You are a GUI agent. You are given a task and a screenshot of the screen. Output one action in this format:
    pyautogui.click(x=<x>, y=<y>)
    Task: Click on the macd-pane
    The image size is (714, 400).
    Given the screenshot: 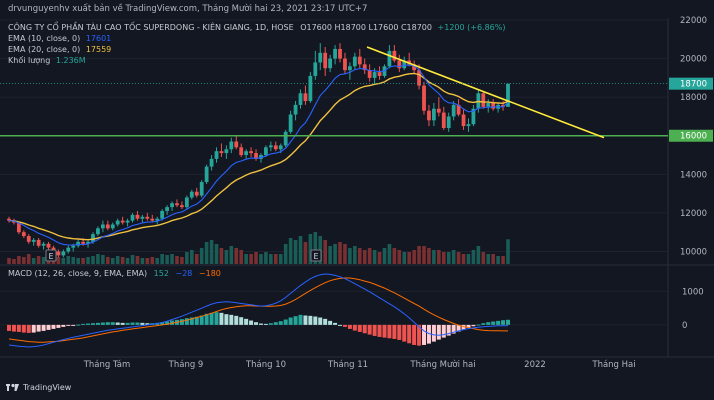 What is the action you would take?
    pyautogui.click(x=258, y=310)
    